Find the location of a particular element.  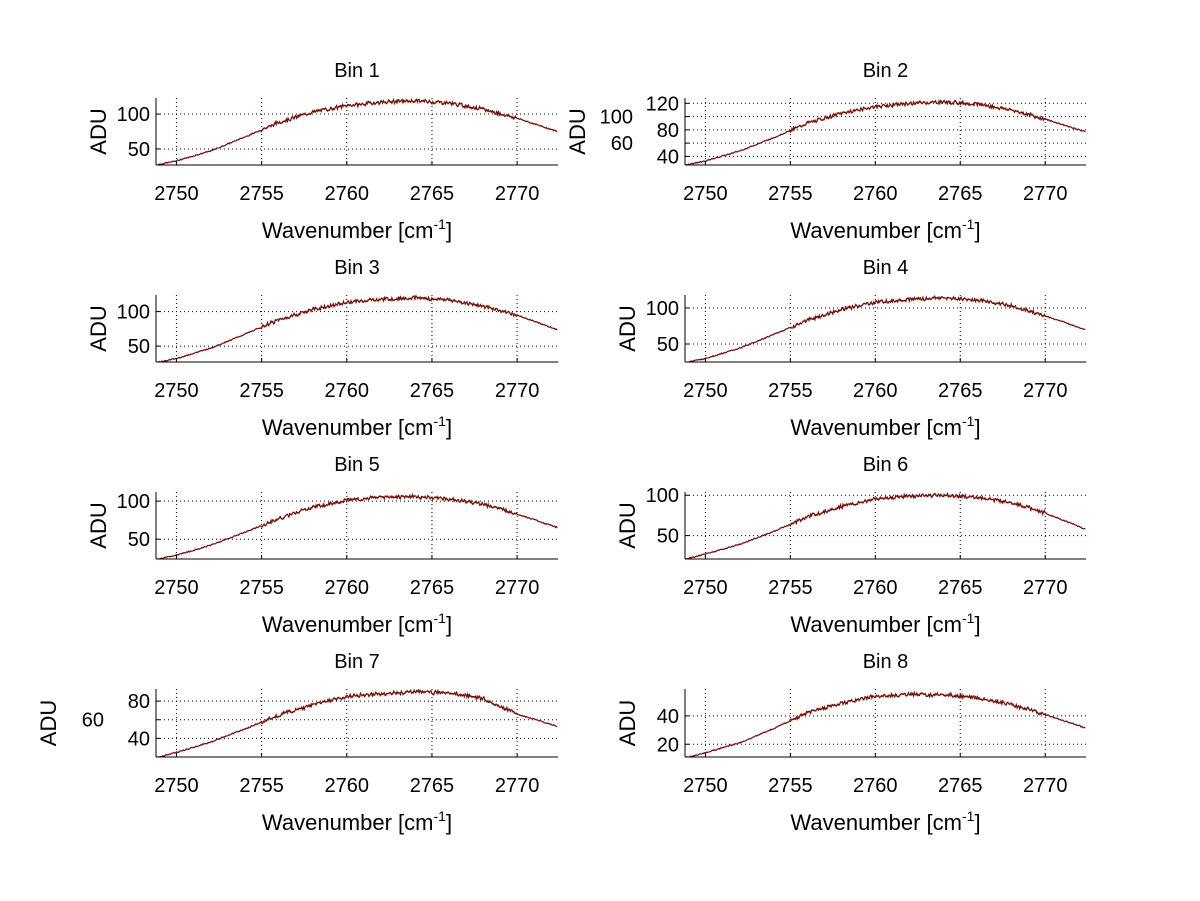

subplot-title: Bin 5 is located at coordinates (357, 465).